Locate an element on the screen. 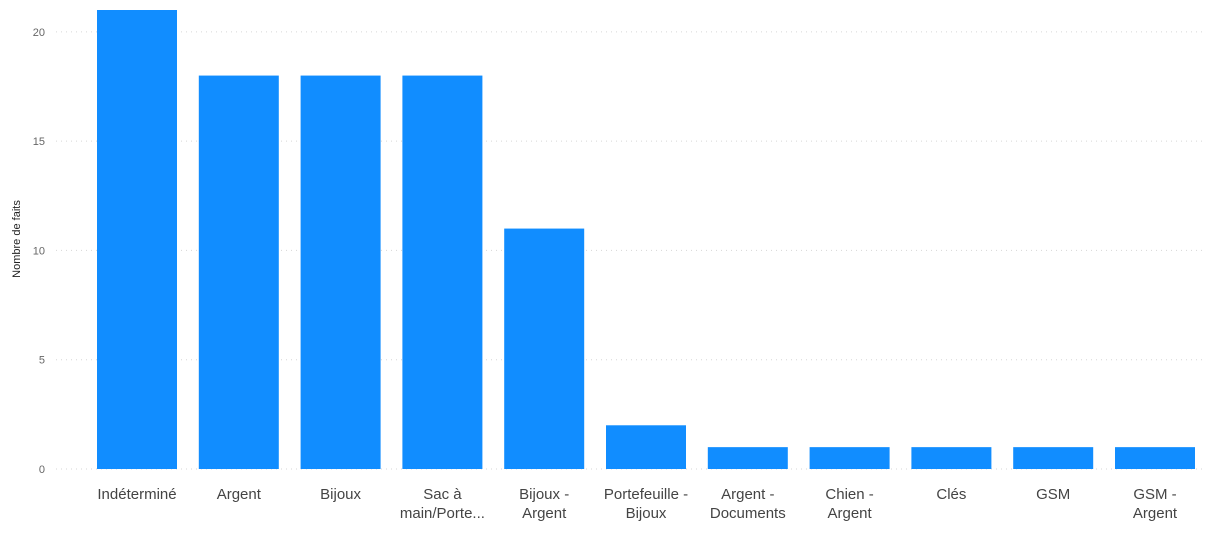 The image size is (1208, 533). x-category-label: Argent is located at coordinates (239, 494).